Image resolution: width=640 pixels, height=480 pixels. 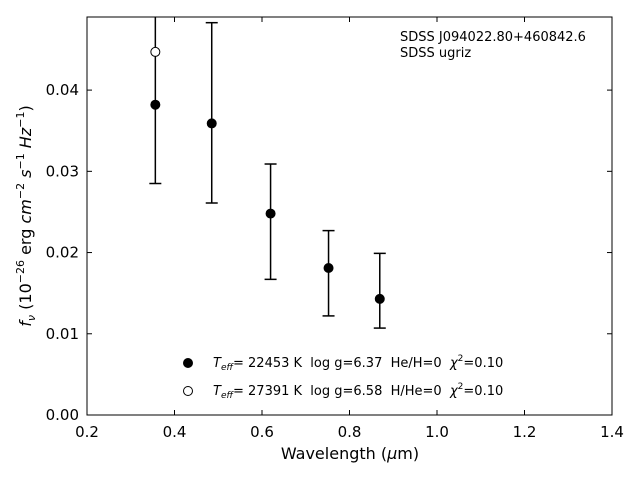 I want to click on x-axis-label: Wavelength (μm), so click(x=350, y=453).